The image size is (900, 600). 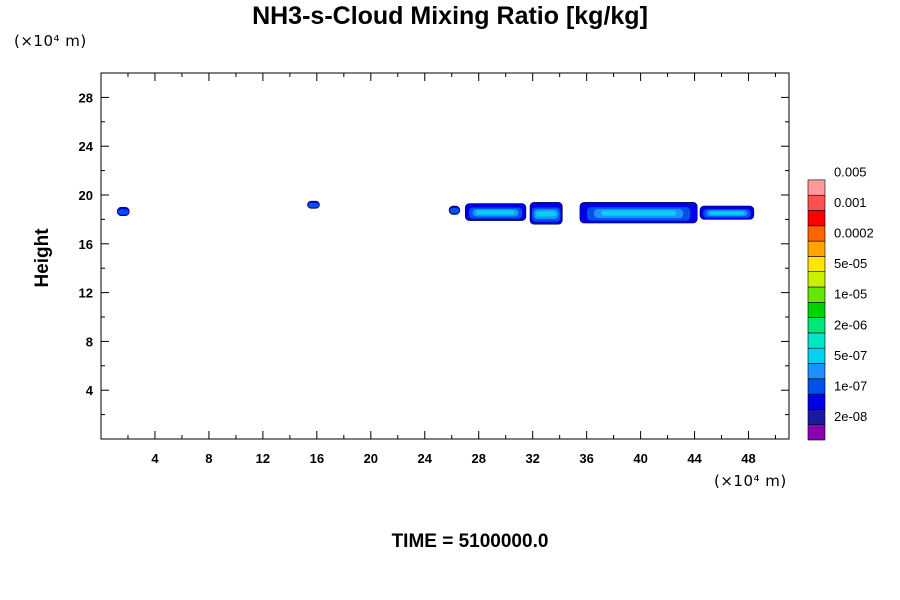 What do you see at coordinates (694, 458) in the screenshot?
I see `x-tick-label: 44` at bounding box center [694, 458].